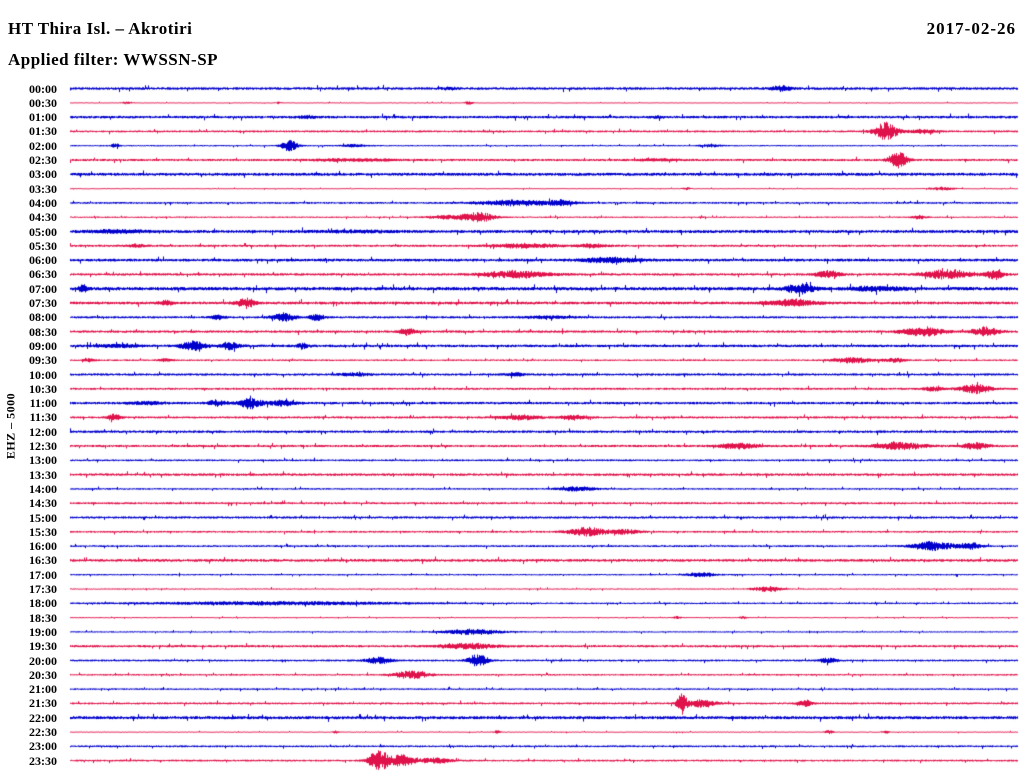  I want to click on trace-time-label: 03:00, so click(43, 174).